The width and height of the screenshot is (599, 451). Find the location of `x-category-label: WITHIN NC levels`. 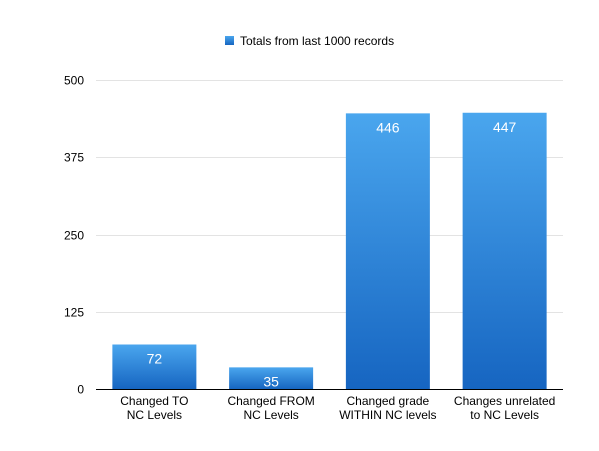

x-category-label: WITHIN NC levels is located at coordinates (387, 415).